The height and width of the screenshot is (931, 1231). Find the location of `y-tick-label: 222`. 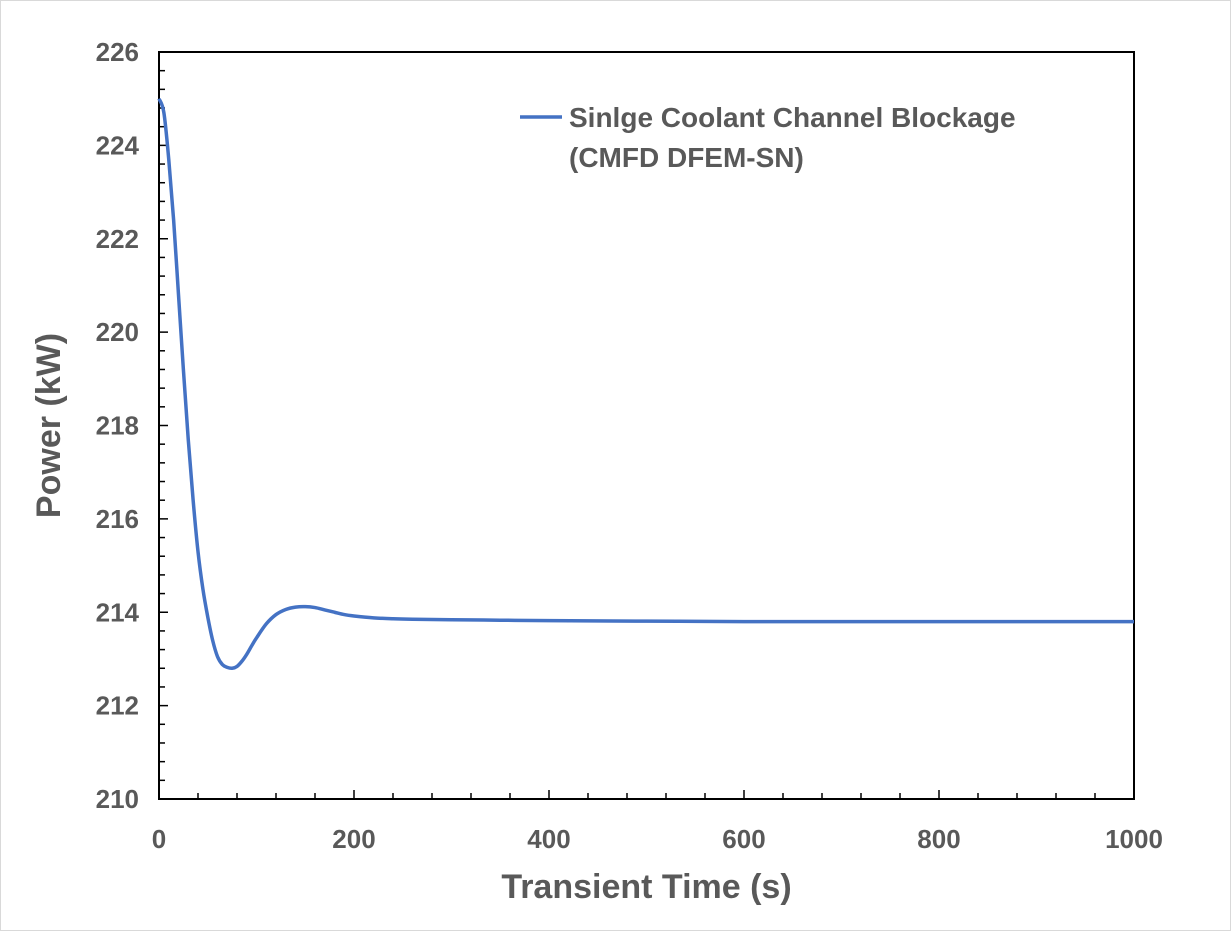

y-tick-label: 222 is located at coordinates (117, 239).